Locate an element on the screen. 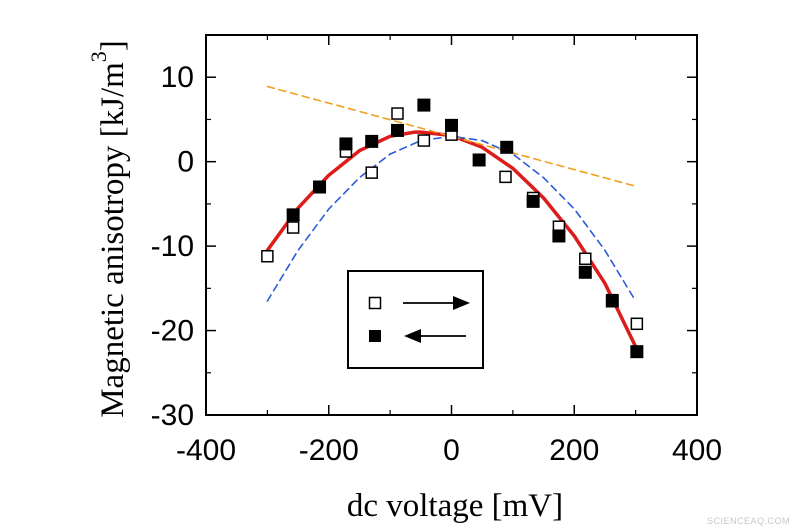 The width and height of the screenshot is (800, 530). y-tick-label: -30 is located at coordinates (172, 415).